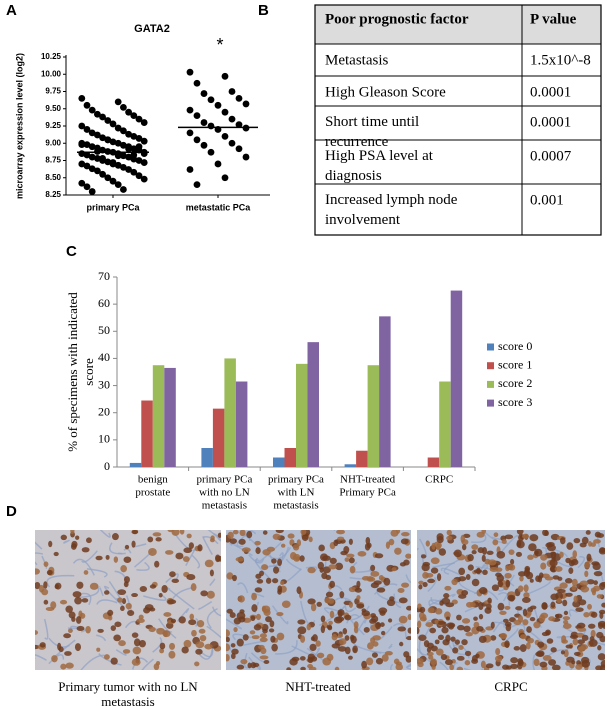  Describe the element at coordinates (515, 402) in the screenshot. I see `legend-label: score 3` at that location.